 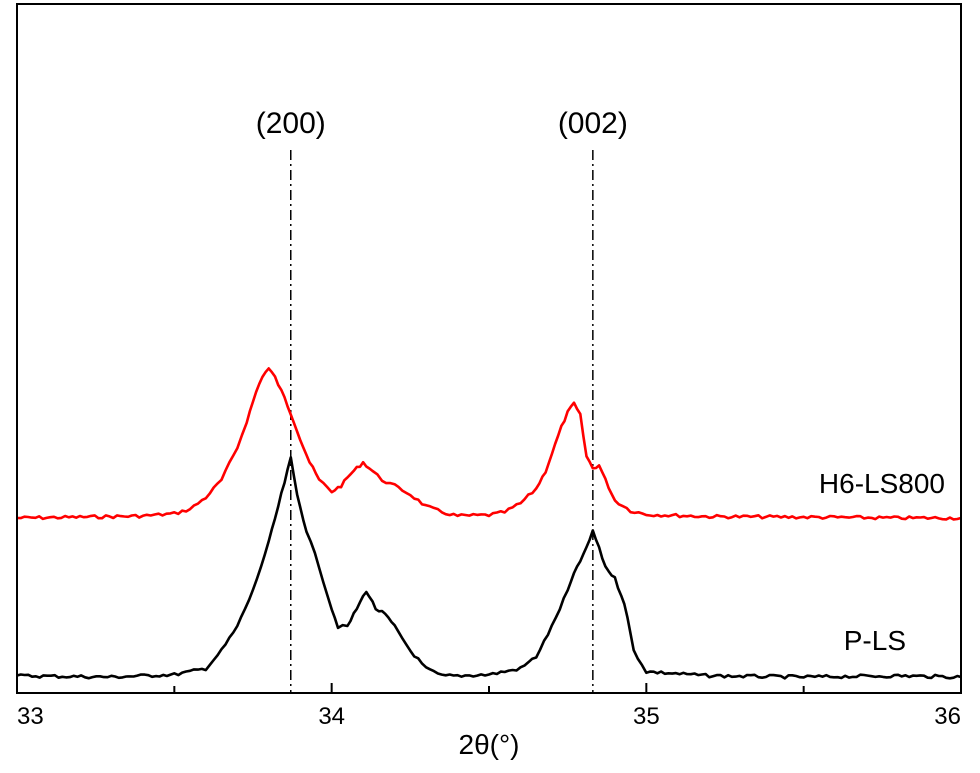 What do you see at coordinates (291, 123) in the screenshot?
I see `reference-label-0: (200)` at bounding box center [291, 123].